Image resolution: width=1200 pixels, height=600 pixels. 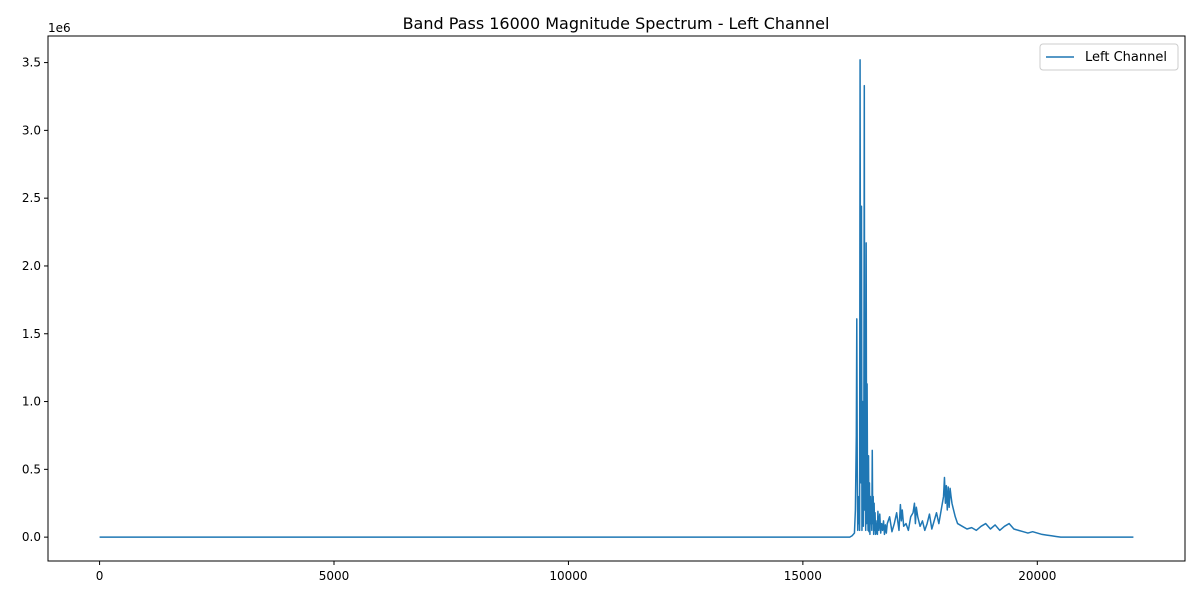 I want to click on y-axis-offset-label: 1e6, so click(x=59, y=28).